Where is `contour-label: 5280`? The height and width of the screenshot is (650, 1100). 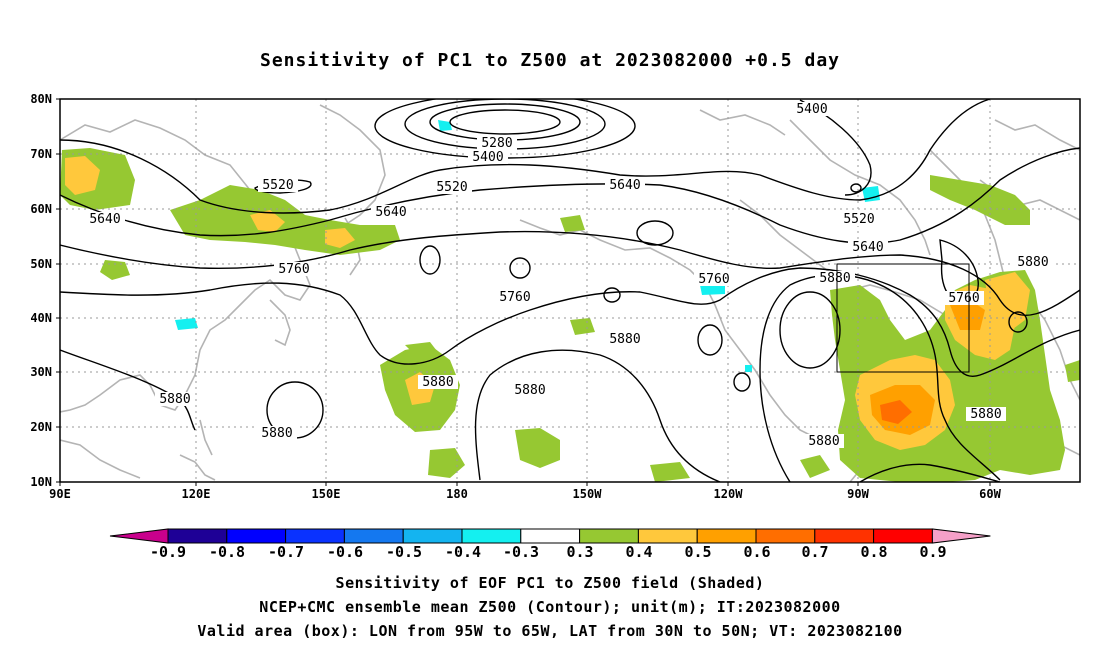 contour-label: 5280 is located at coordinates (497, 143).